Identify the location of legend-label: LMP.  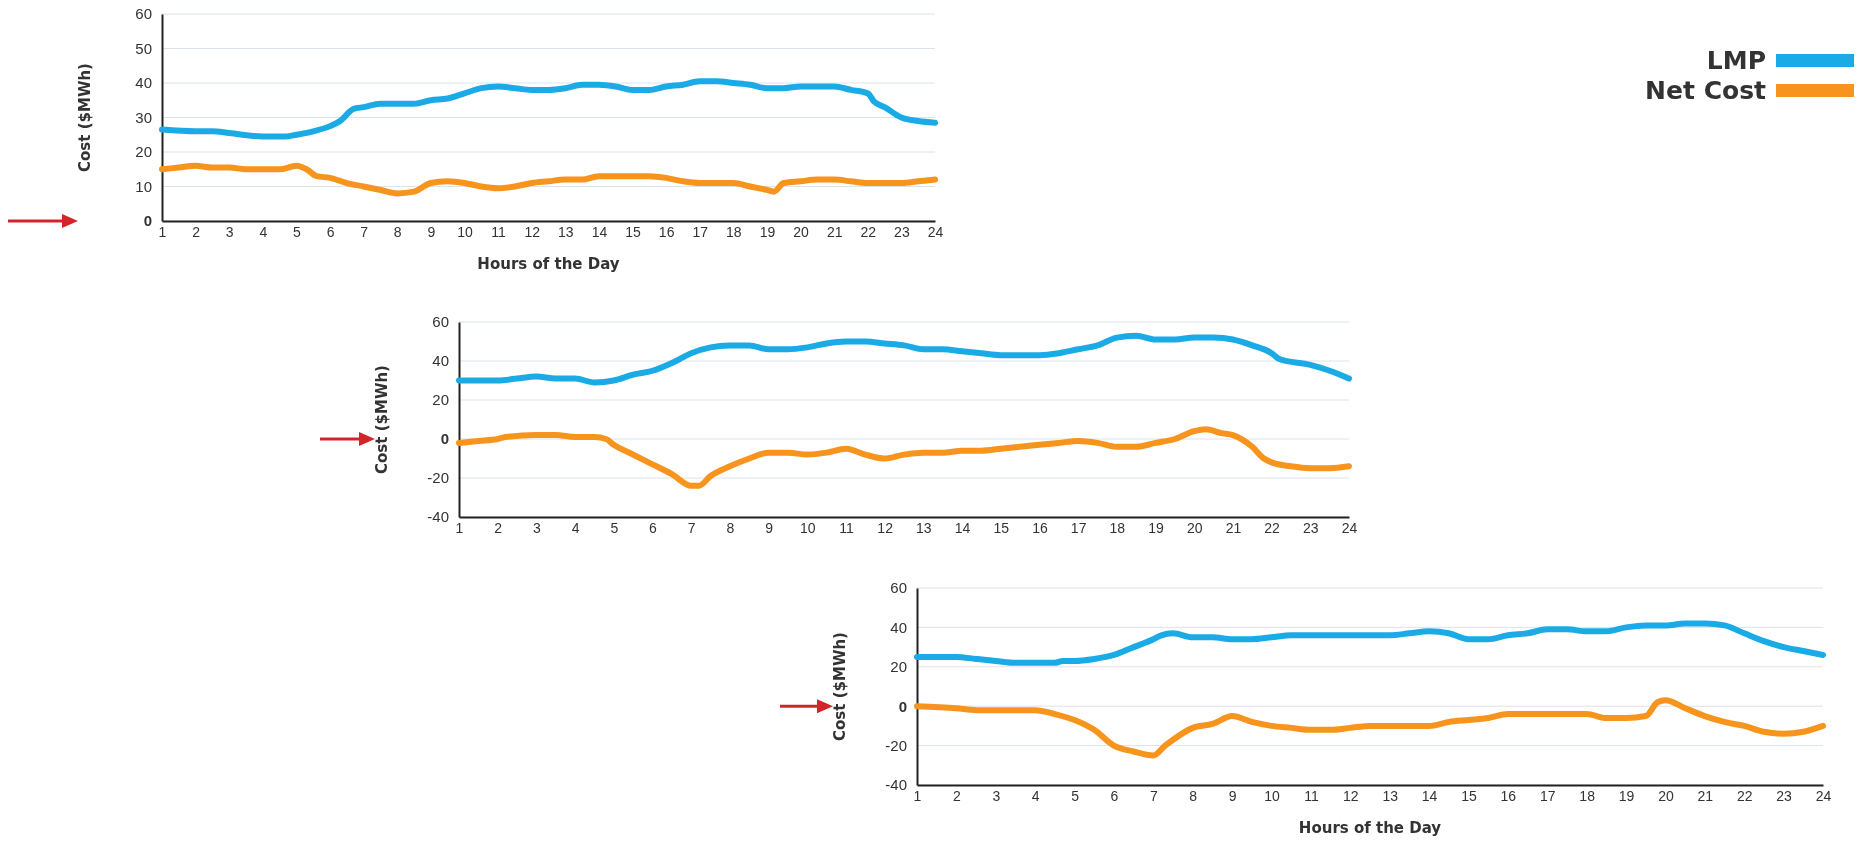
(1736, 60).